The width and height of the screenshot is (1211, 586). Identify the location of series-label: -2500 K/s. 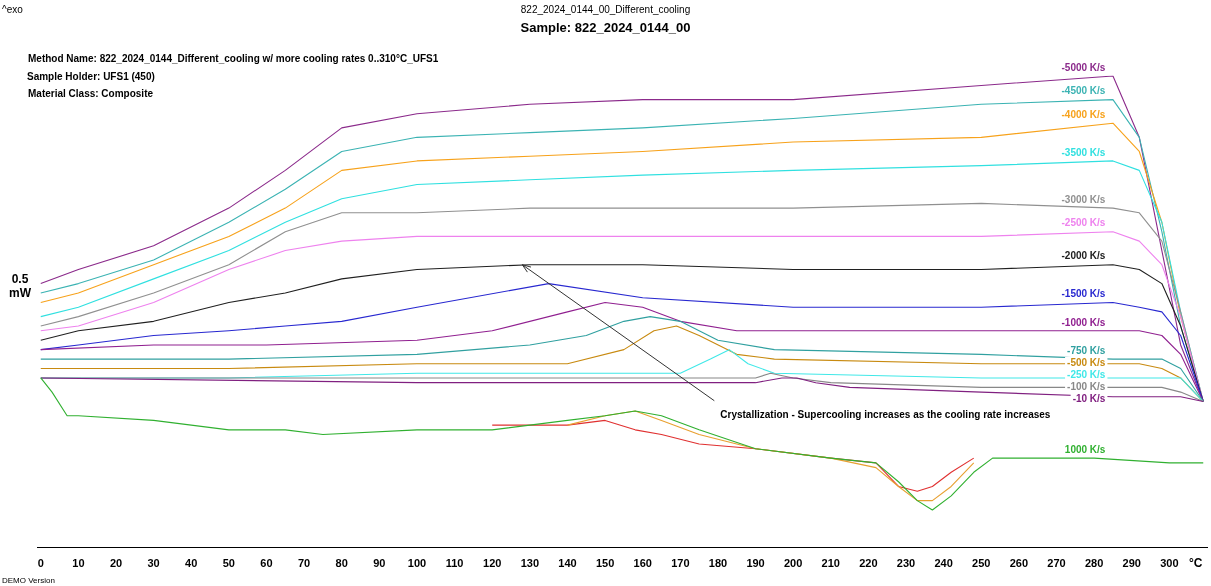
(1083, 223).